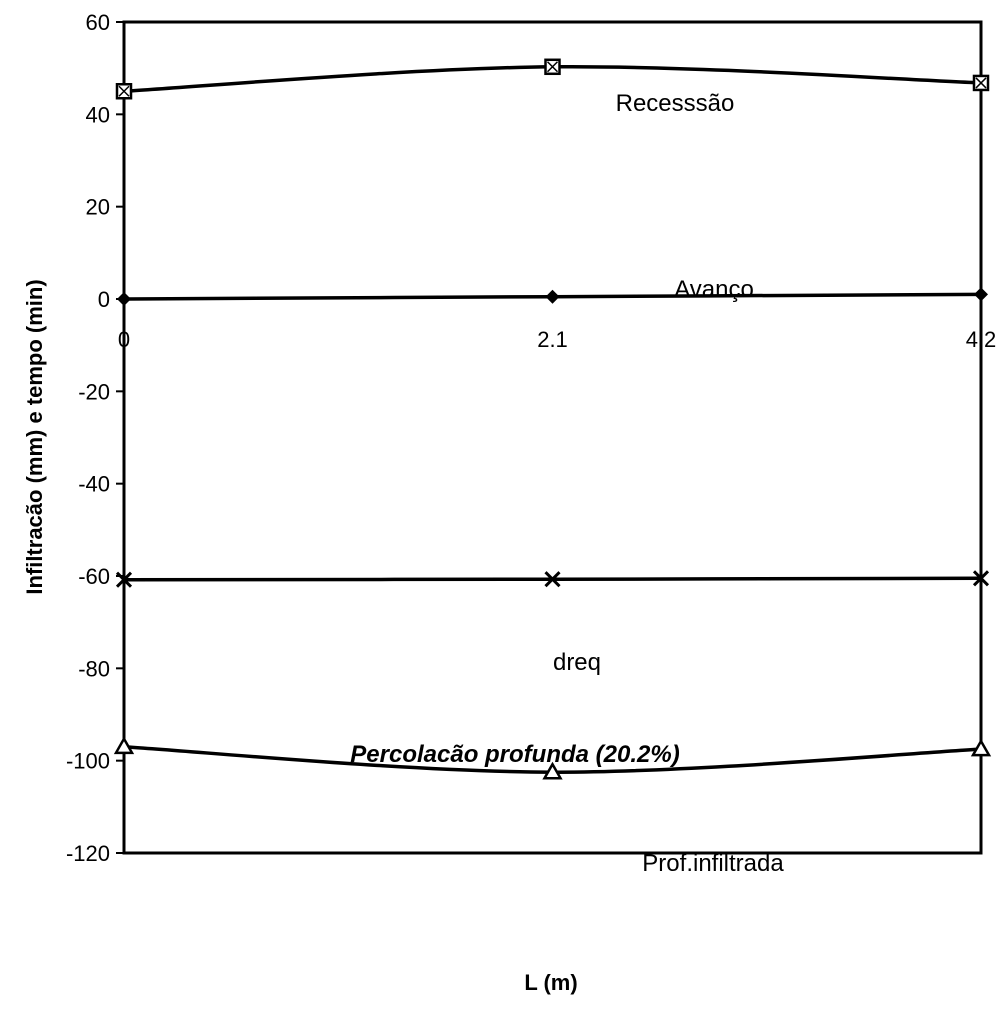 Image resolution: width=1002 pixels, height=1009 pixels. What do you see at coordinates (98, 207) in the screenshot?
I see `y-tick-label: 20` at bounding box center [98, 207].